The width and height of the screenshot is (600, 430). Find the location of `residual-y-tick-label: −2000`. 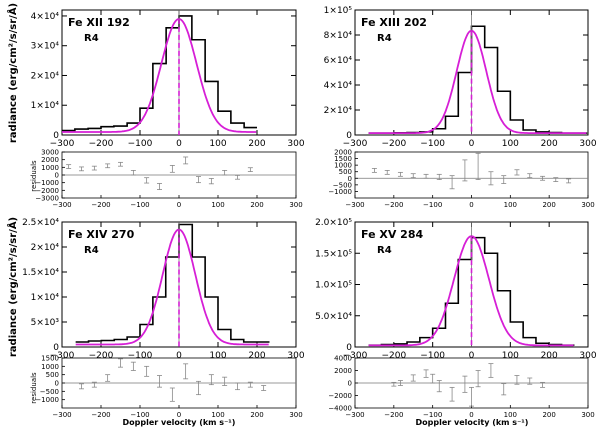

residual-y-tick-label: −2000 is located at coordinates (340, 396).